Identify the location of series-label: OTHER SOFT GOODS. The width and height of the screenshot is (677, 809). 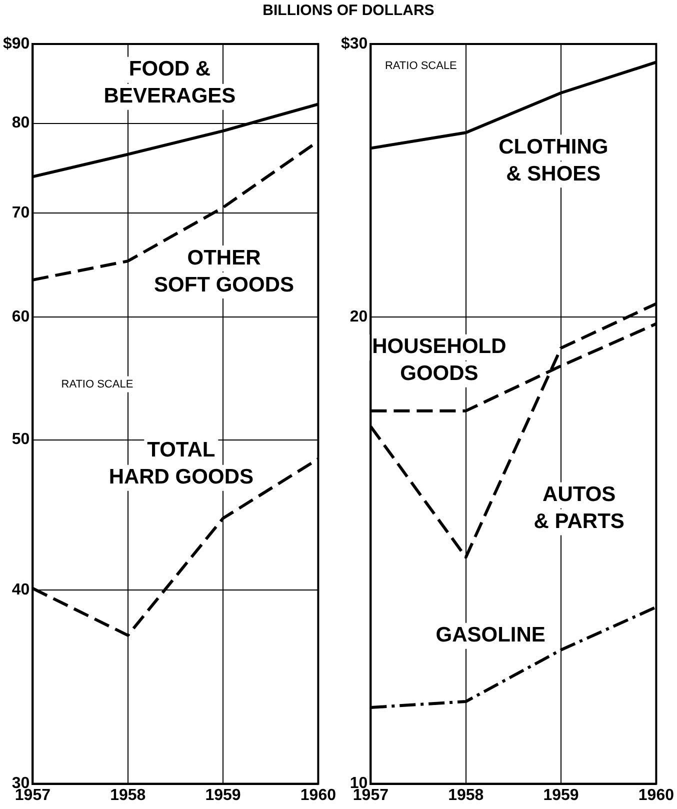
(224, 271).